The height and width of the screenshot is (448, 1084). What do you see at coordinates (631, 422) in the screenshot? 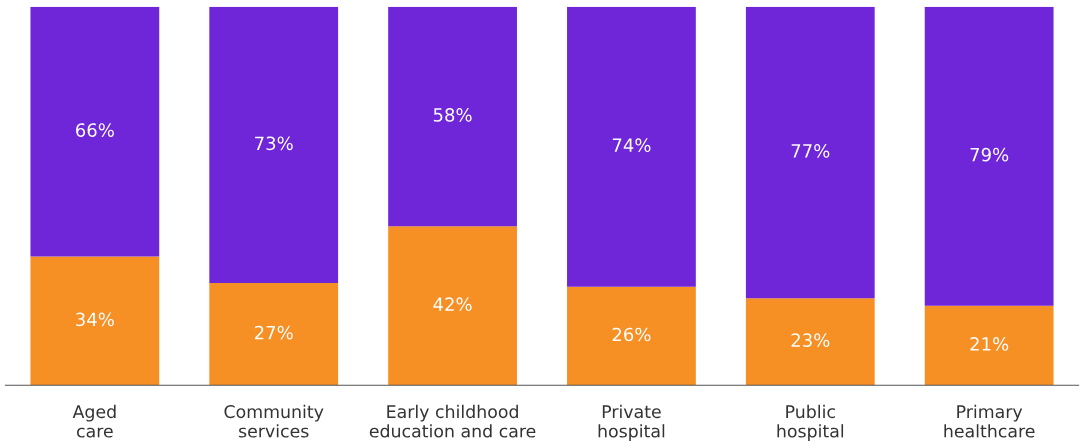
I see `x-tick-label: Private hospital` at bounding box center [631, 422].